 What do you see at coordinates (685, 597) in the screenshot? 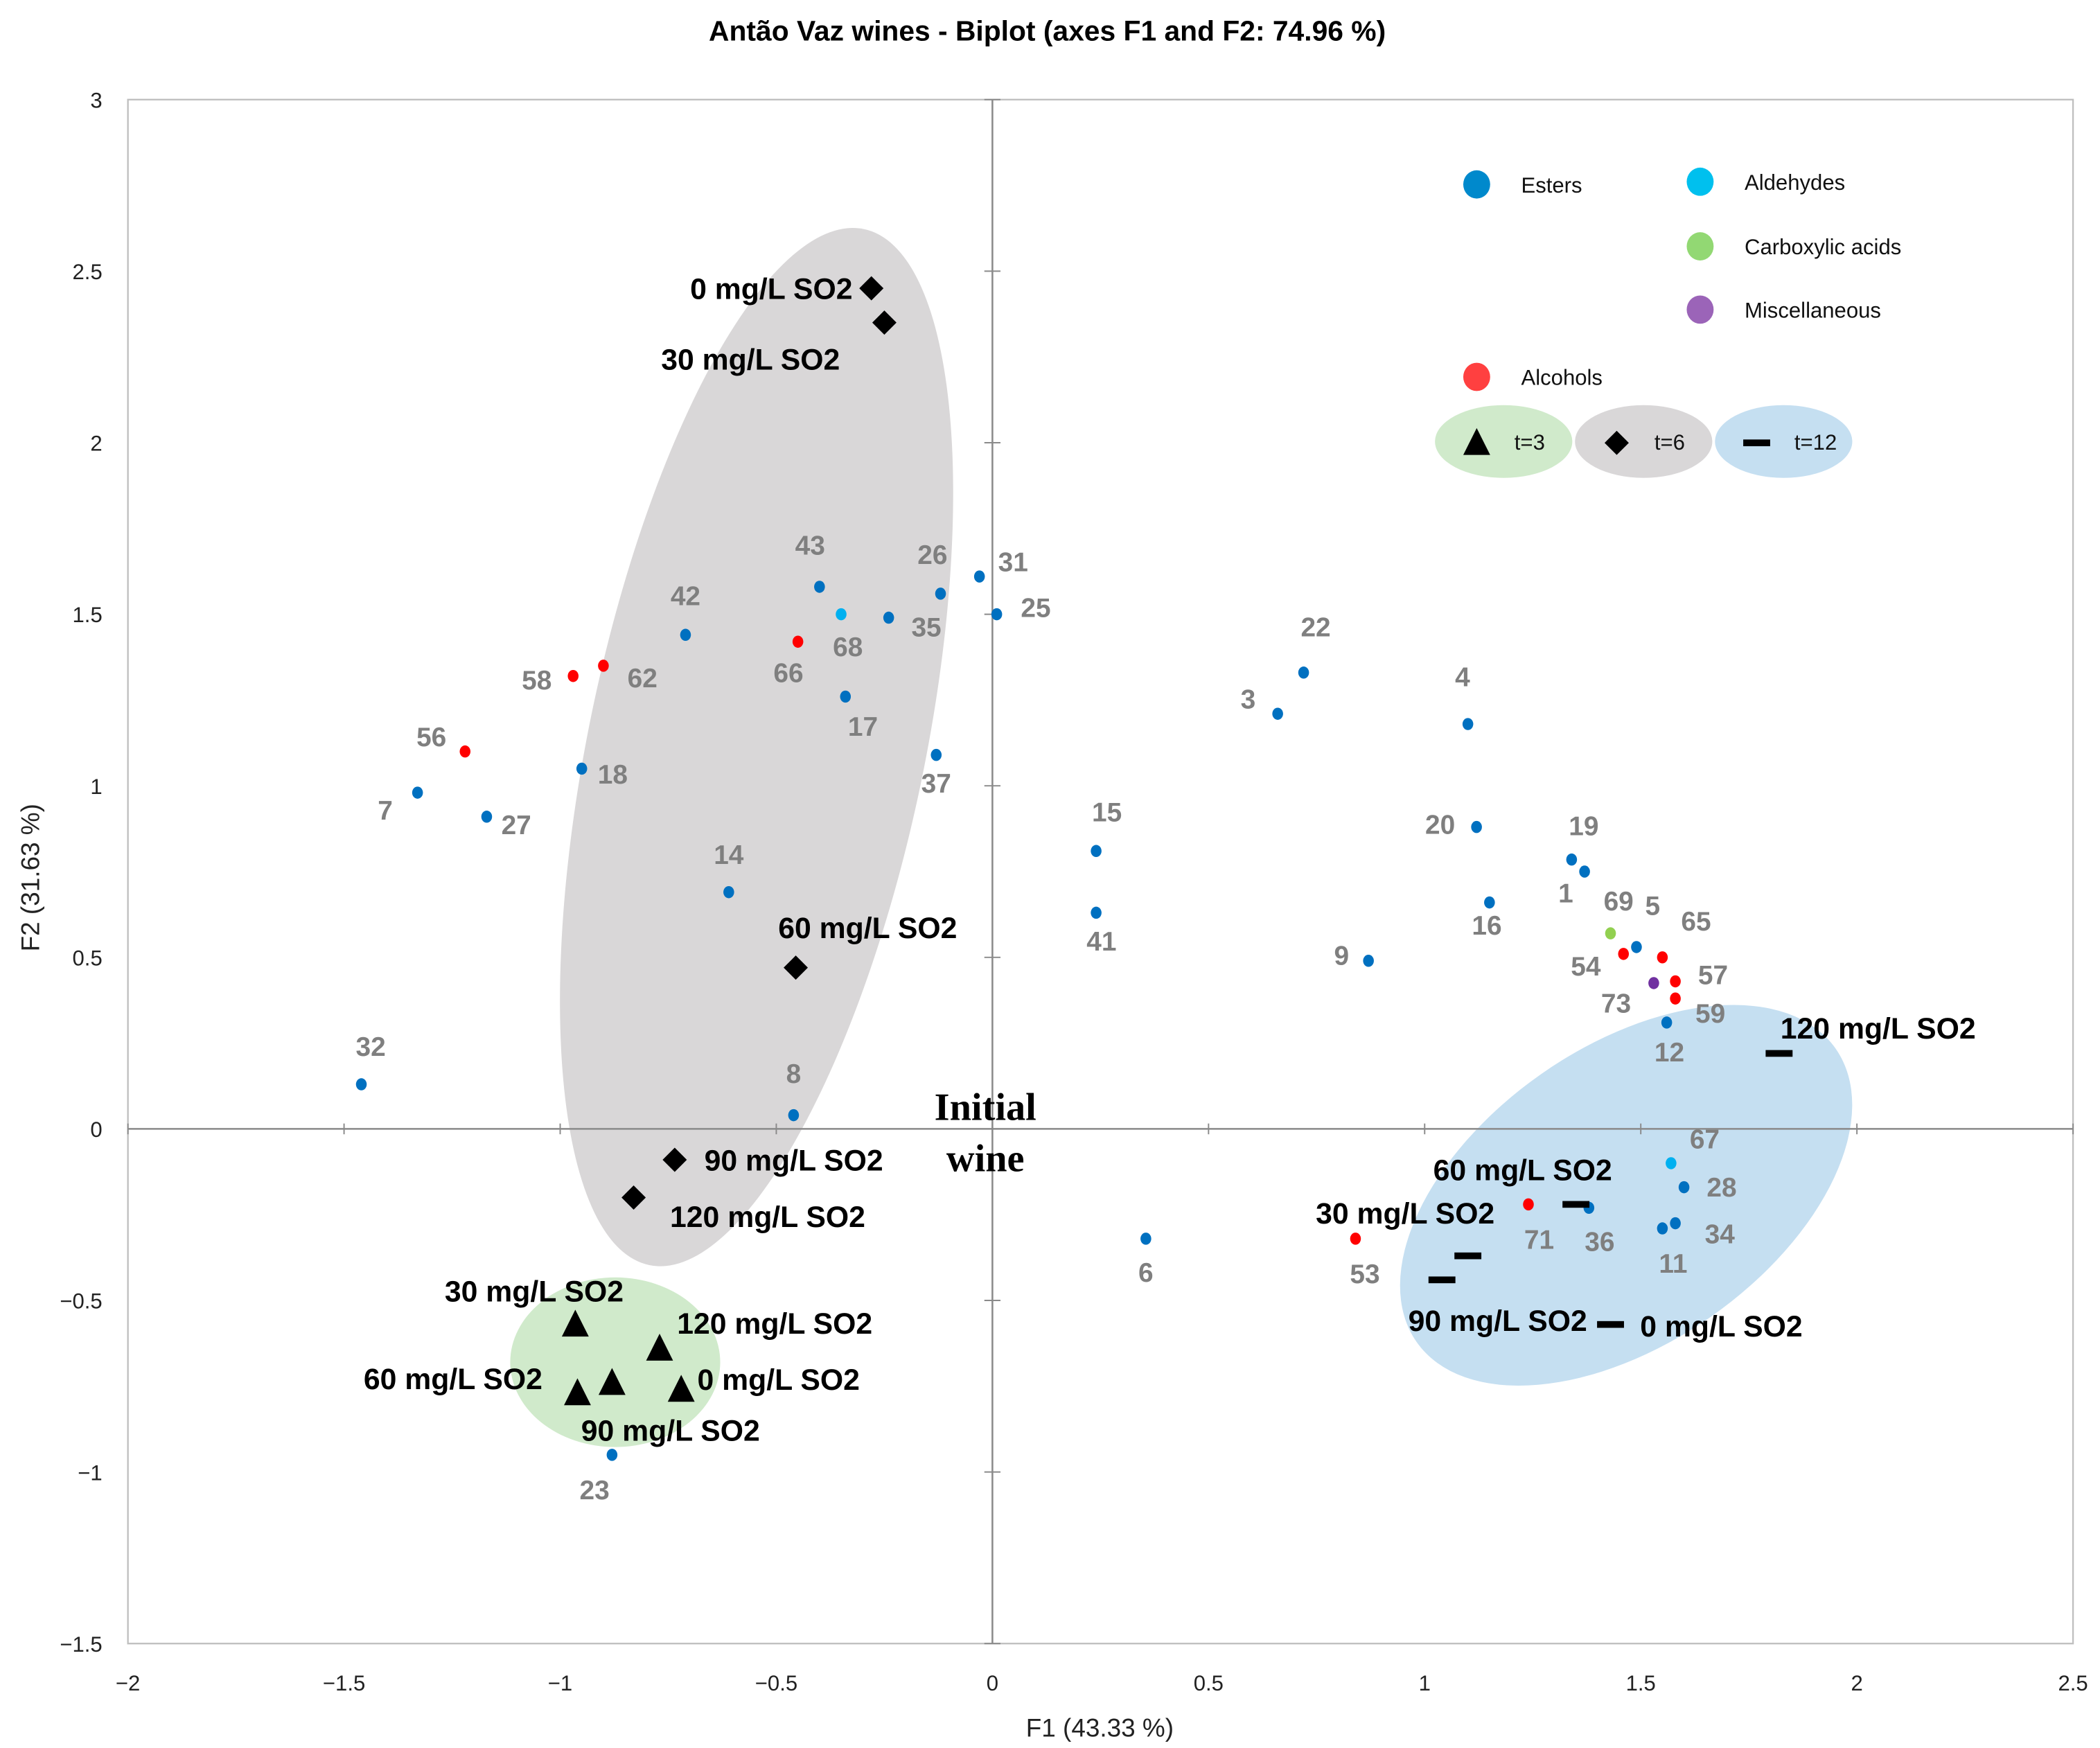
I see `point-label: 42` at bounding box center [685, 597].